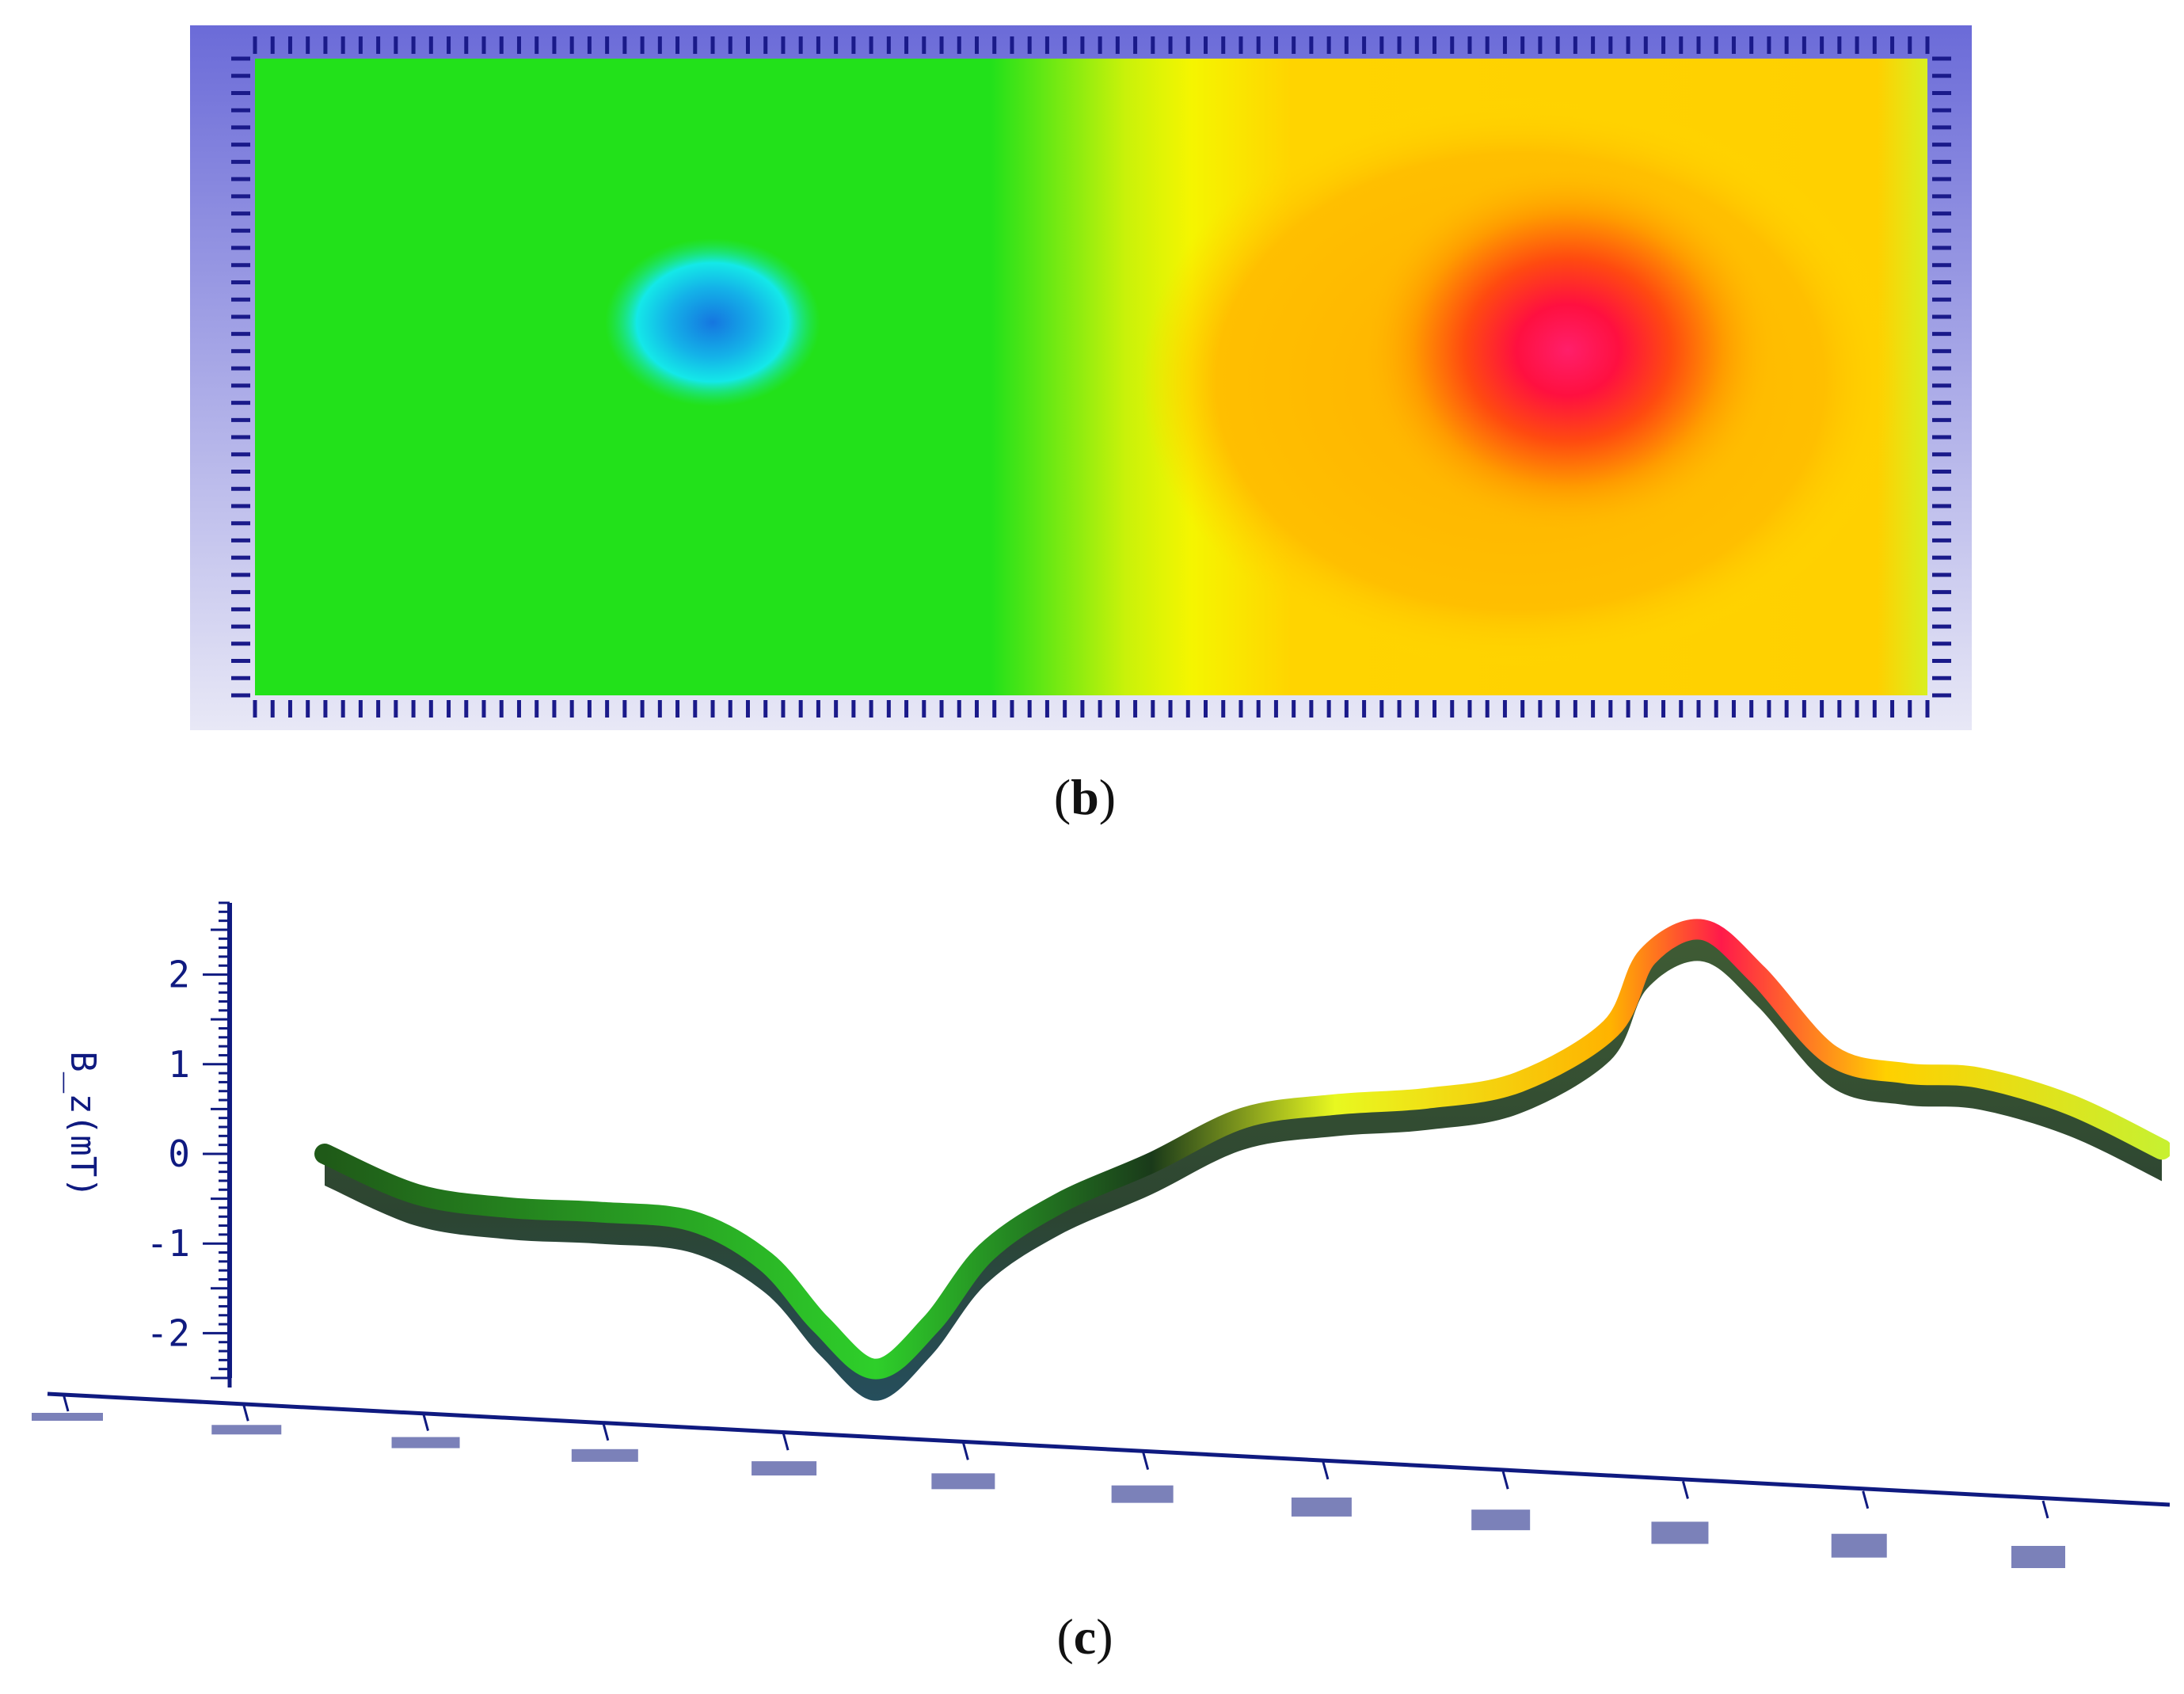 This screenshot has height=1694, width=2184. Describe the element at coordinates (1568, 350) in the screenshot. I see `heatmap-maximum-spot` at that location.